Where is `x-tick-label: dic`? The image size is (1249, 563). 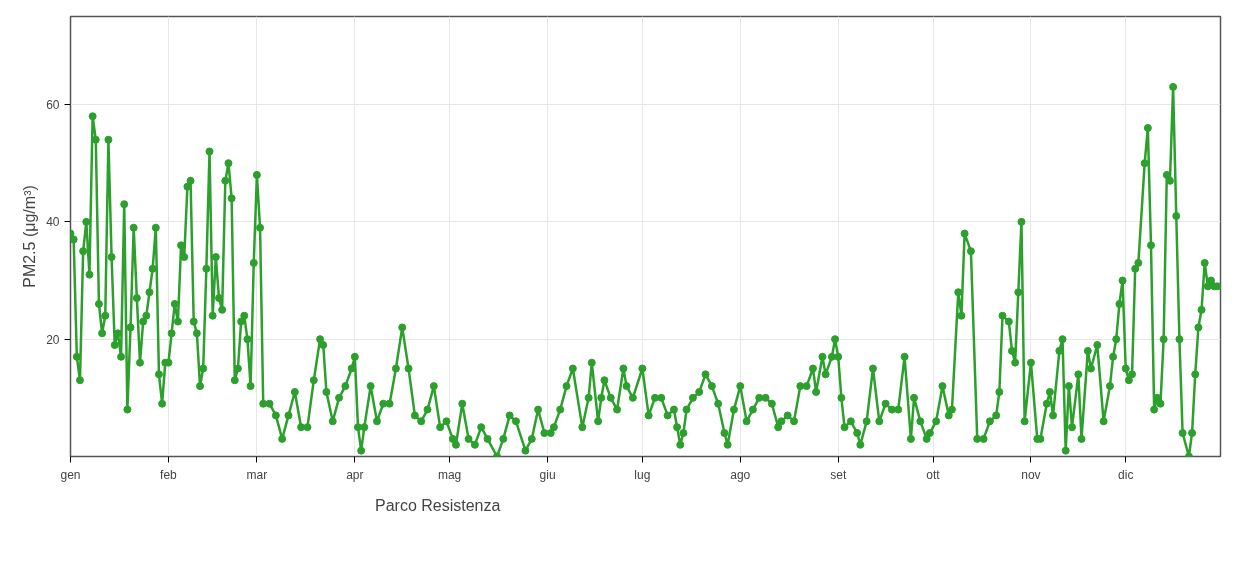 x-tick-label: dic is located at coordinates (1126, 474).